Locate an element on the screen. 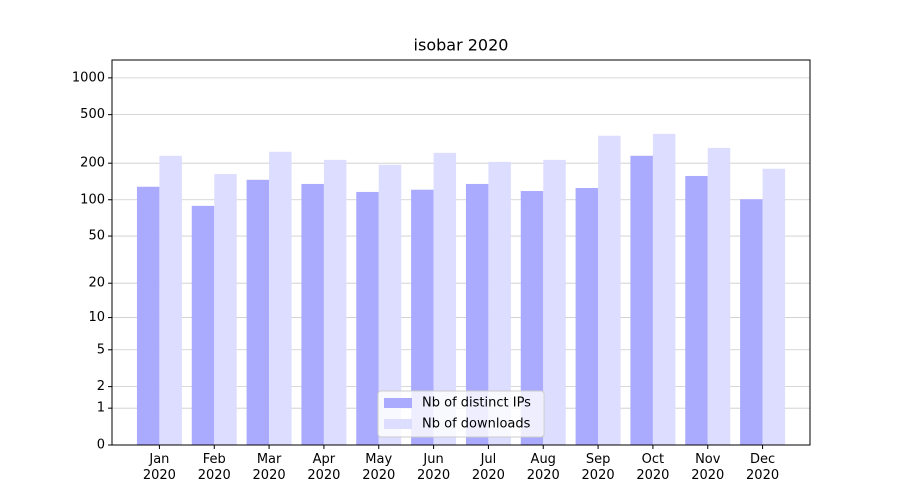 The height and width of the screenshot is (500, 900). x-tick-label: Apr 2020 is located at coordinates (324, 467).